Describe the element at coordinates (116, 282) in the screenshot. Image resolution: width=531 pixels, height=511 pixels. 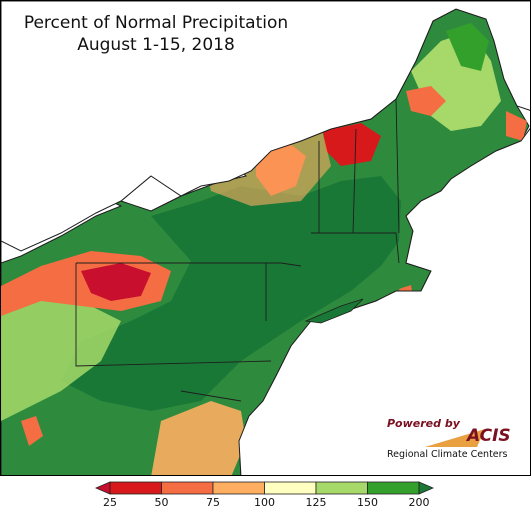
I see `region-very-dry-nw` at that location.